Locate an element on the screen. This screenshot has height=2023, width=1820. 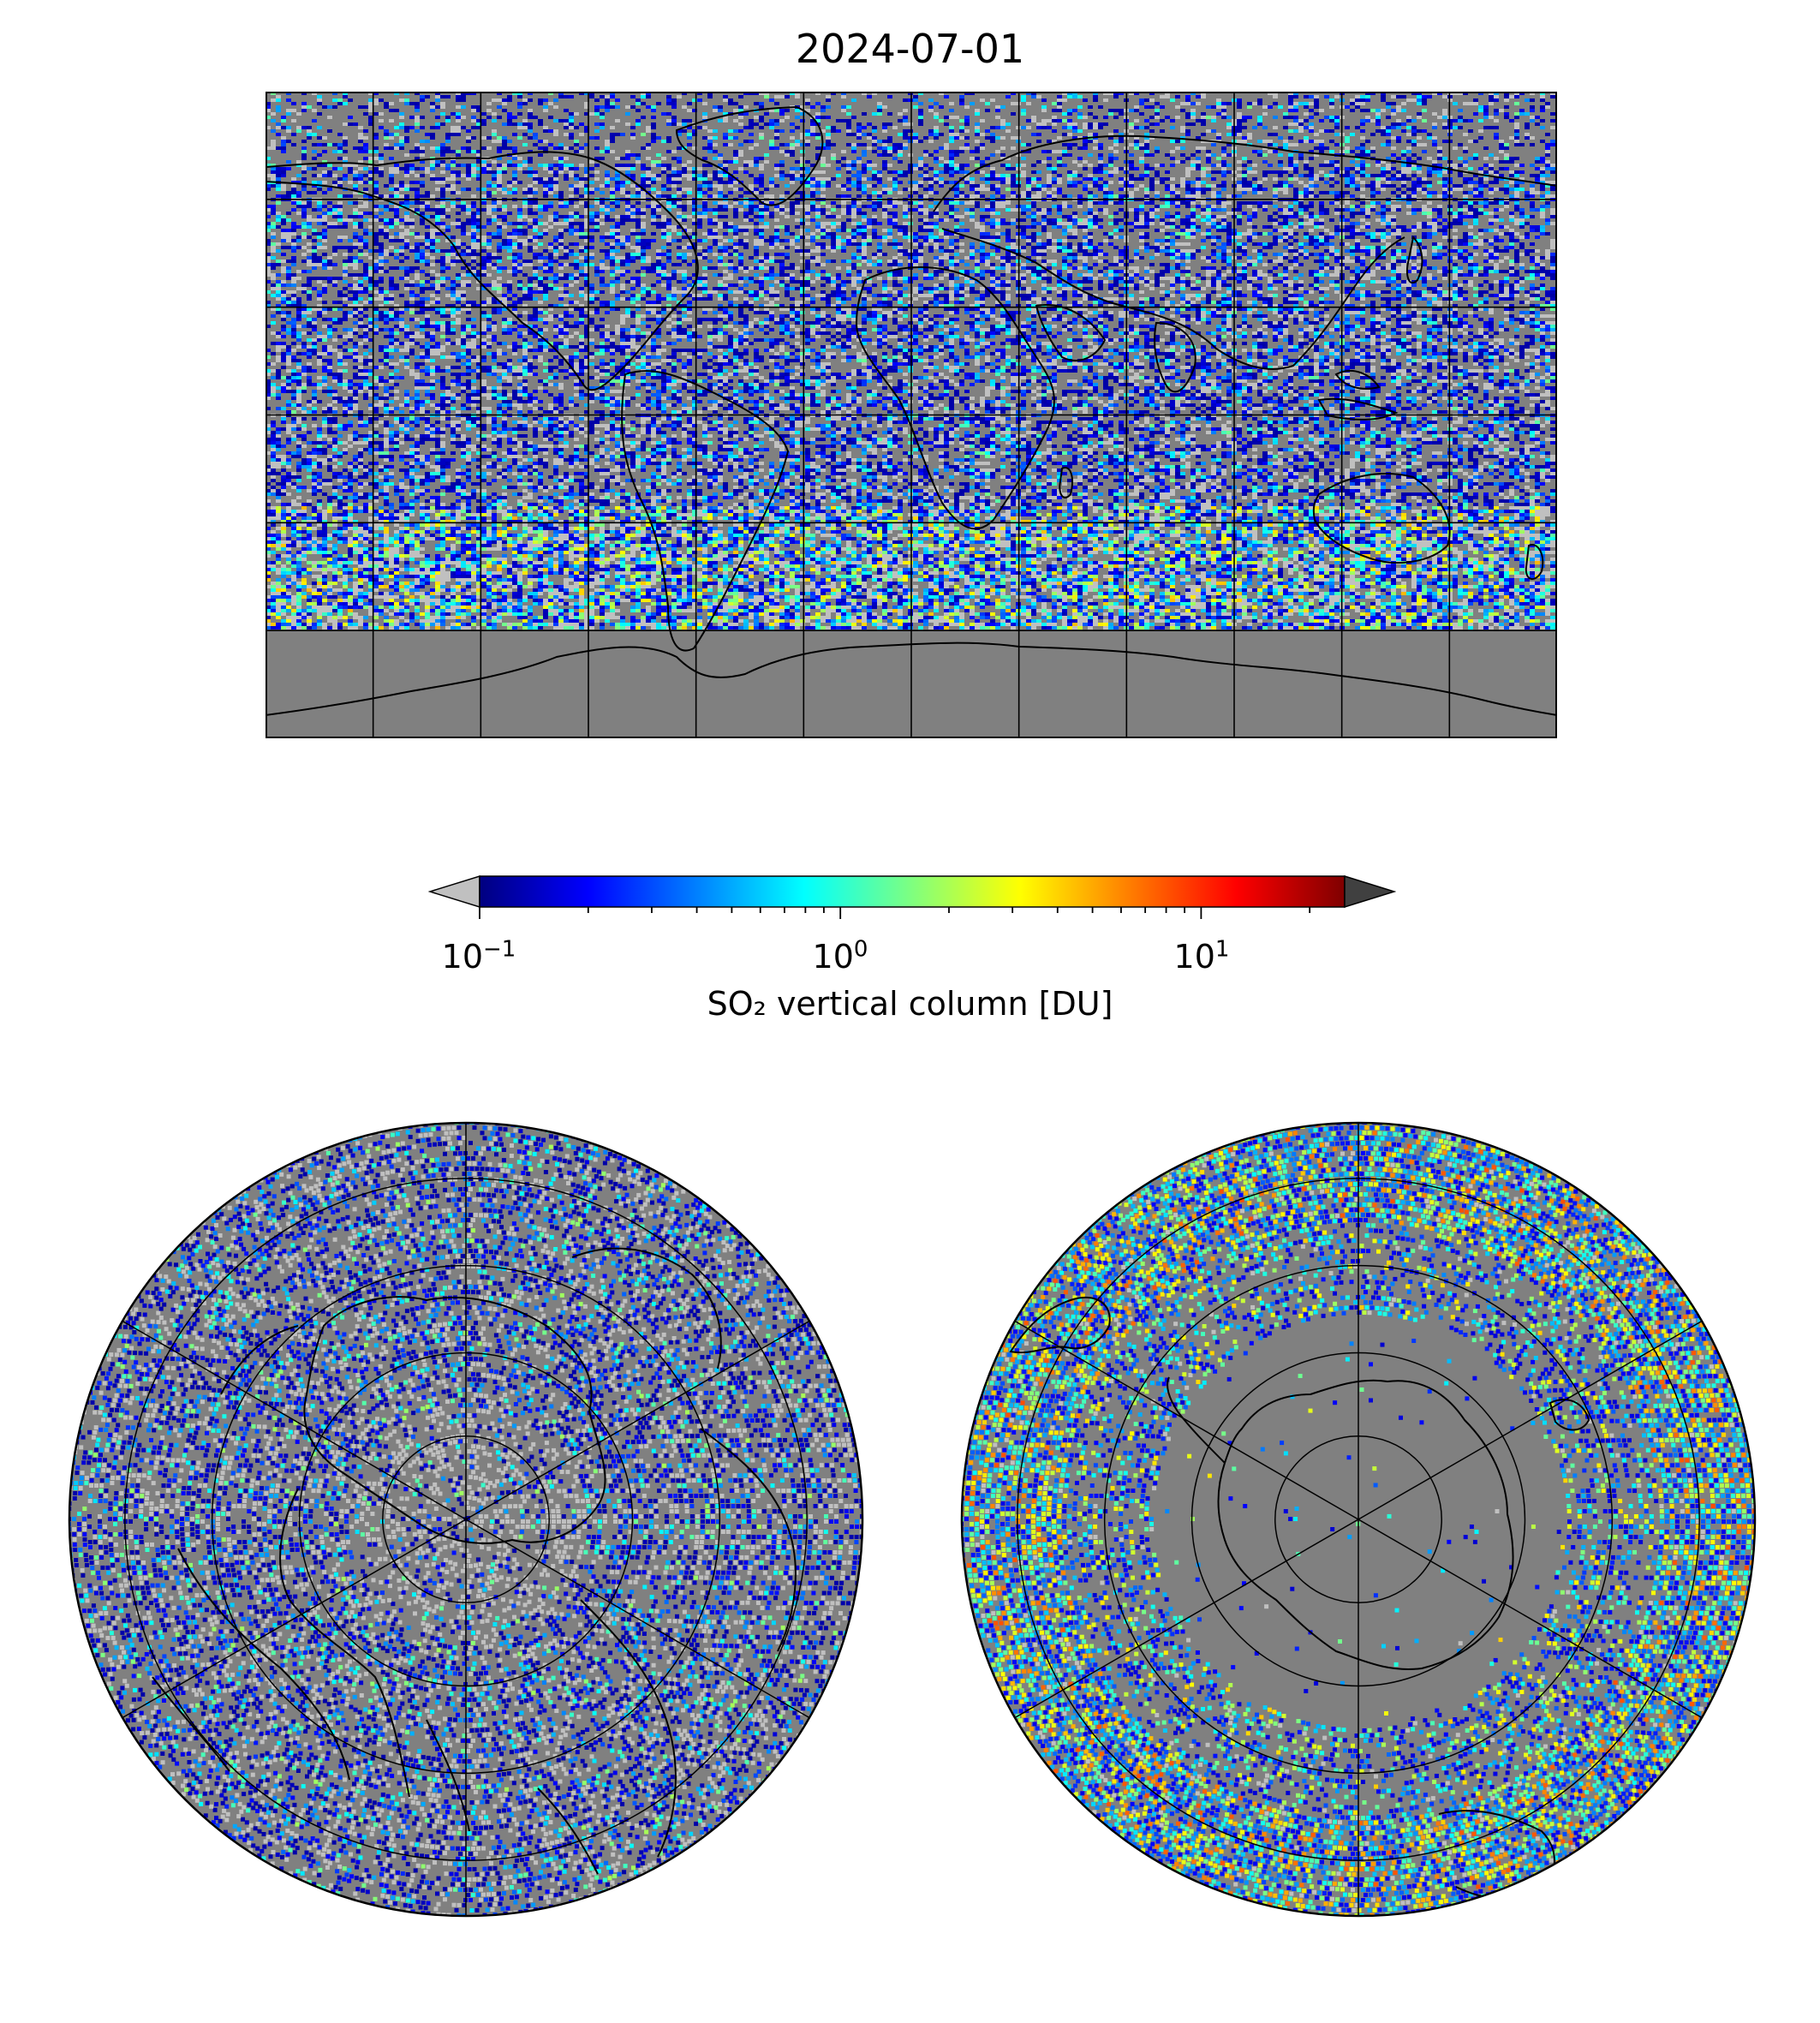
colorbar-ramp is located at coordinates (912, 891).